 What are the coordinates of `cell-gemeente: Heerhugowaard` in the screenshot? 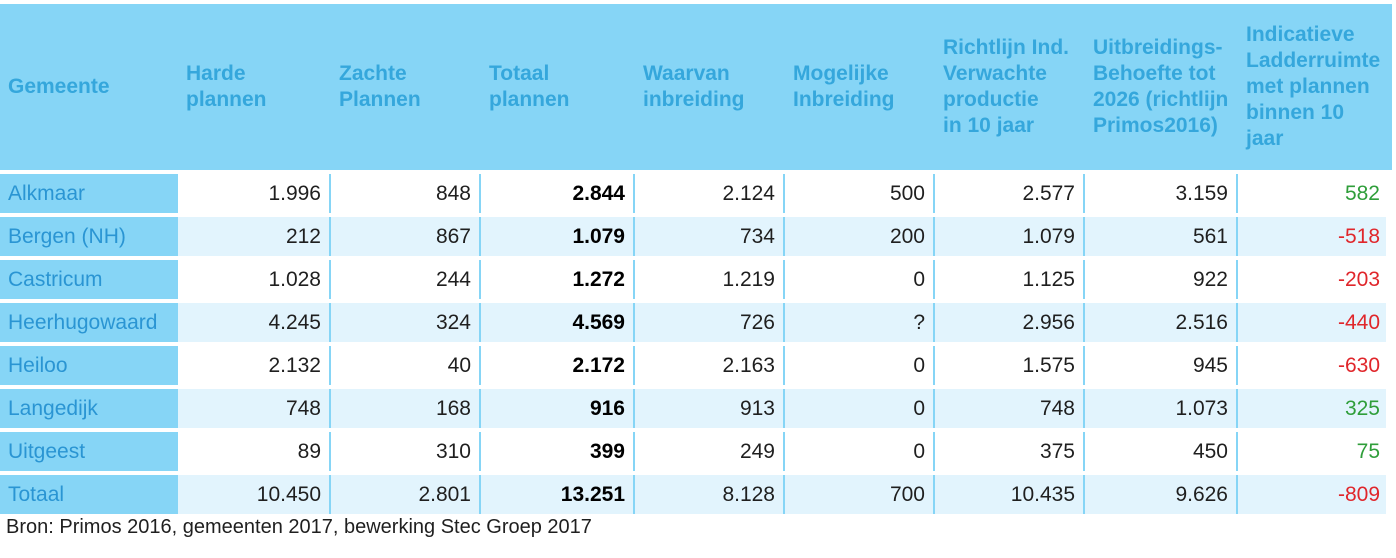 It's located at (89, 322).